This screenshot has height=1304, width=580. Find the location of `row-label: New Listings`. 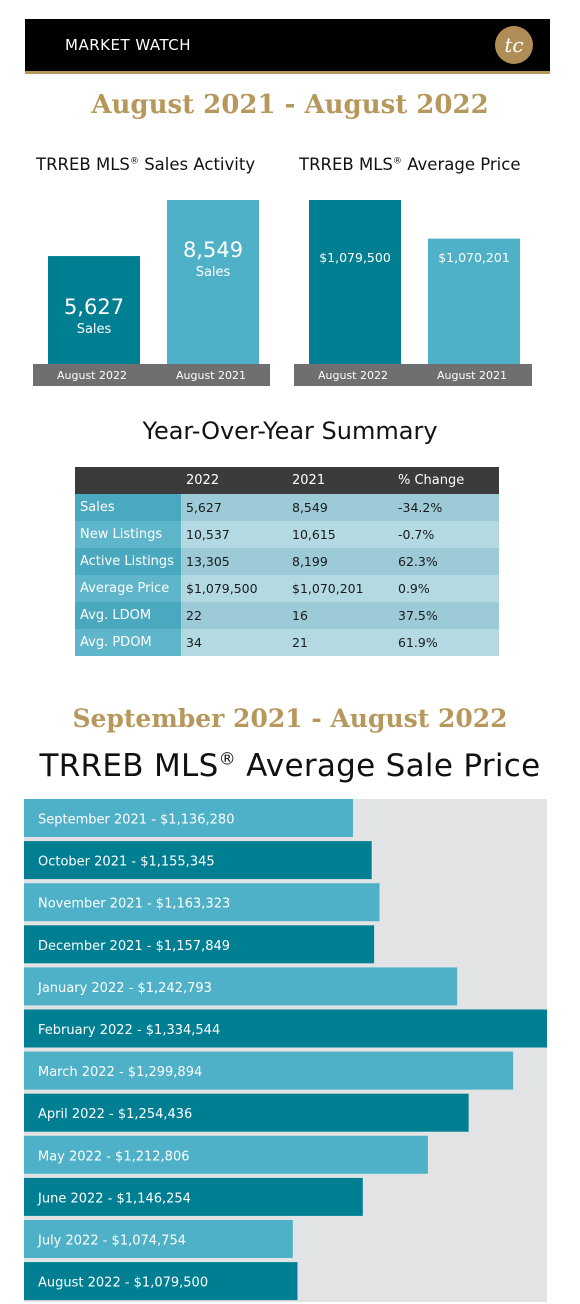

row-label: New Listings is located at coordinates (128, 534).